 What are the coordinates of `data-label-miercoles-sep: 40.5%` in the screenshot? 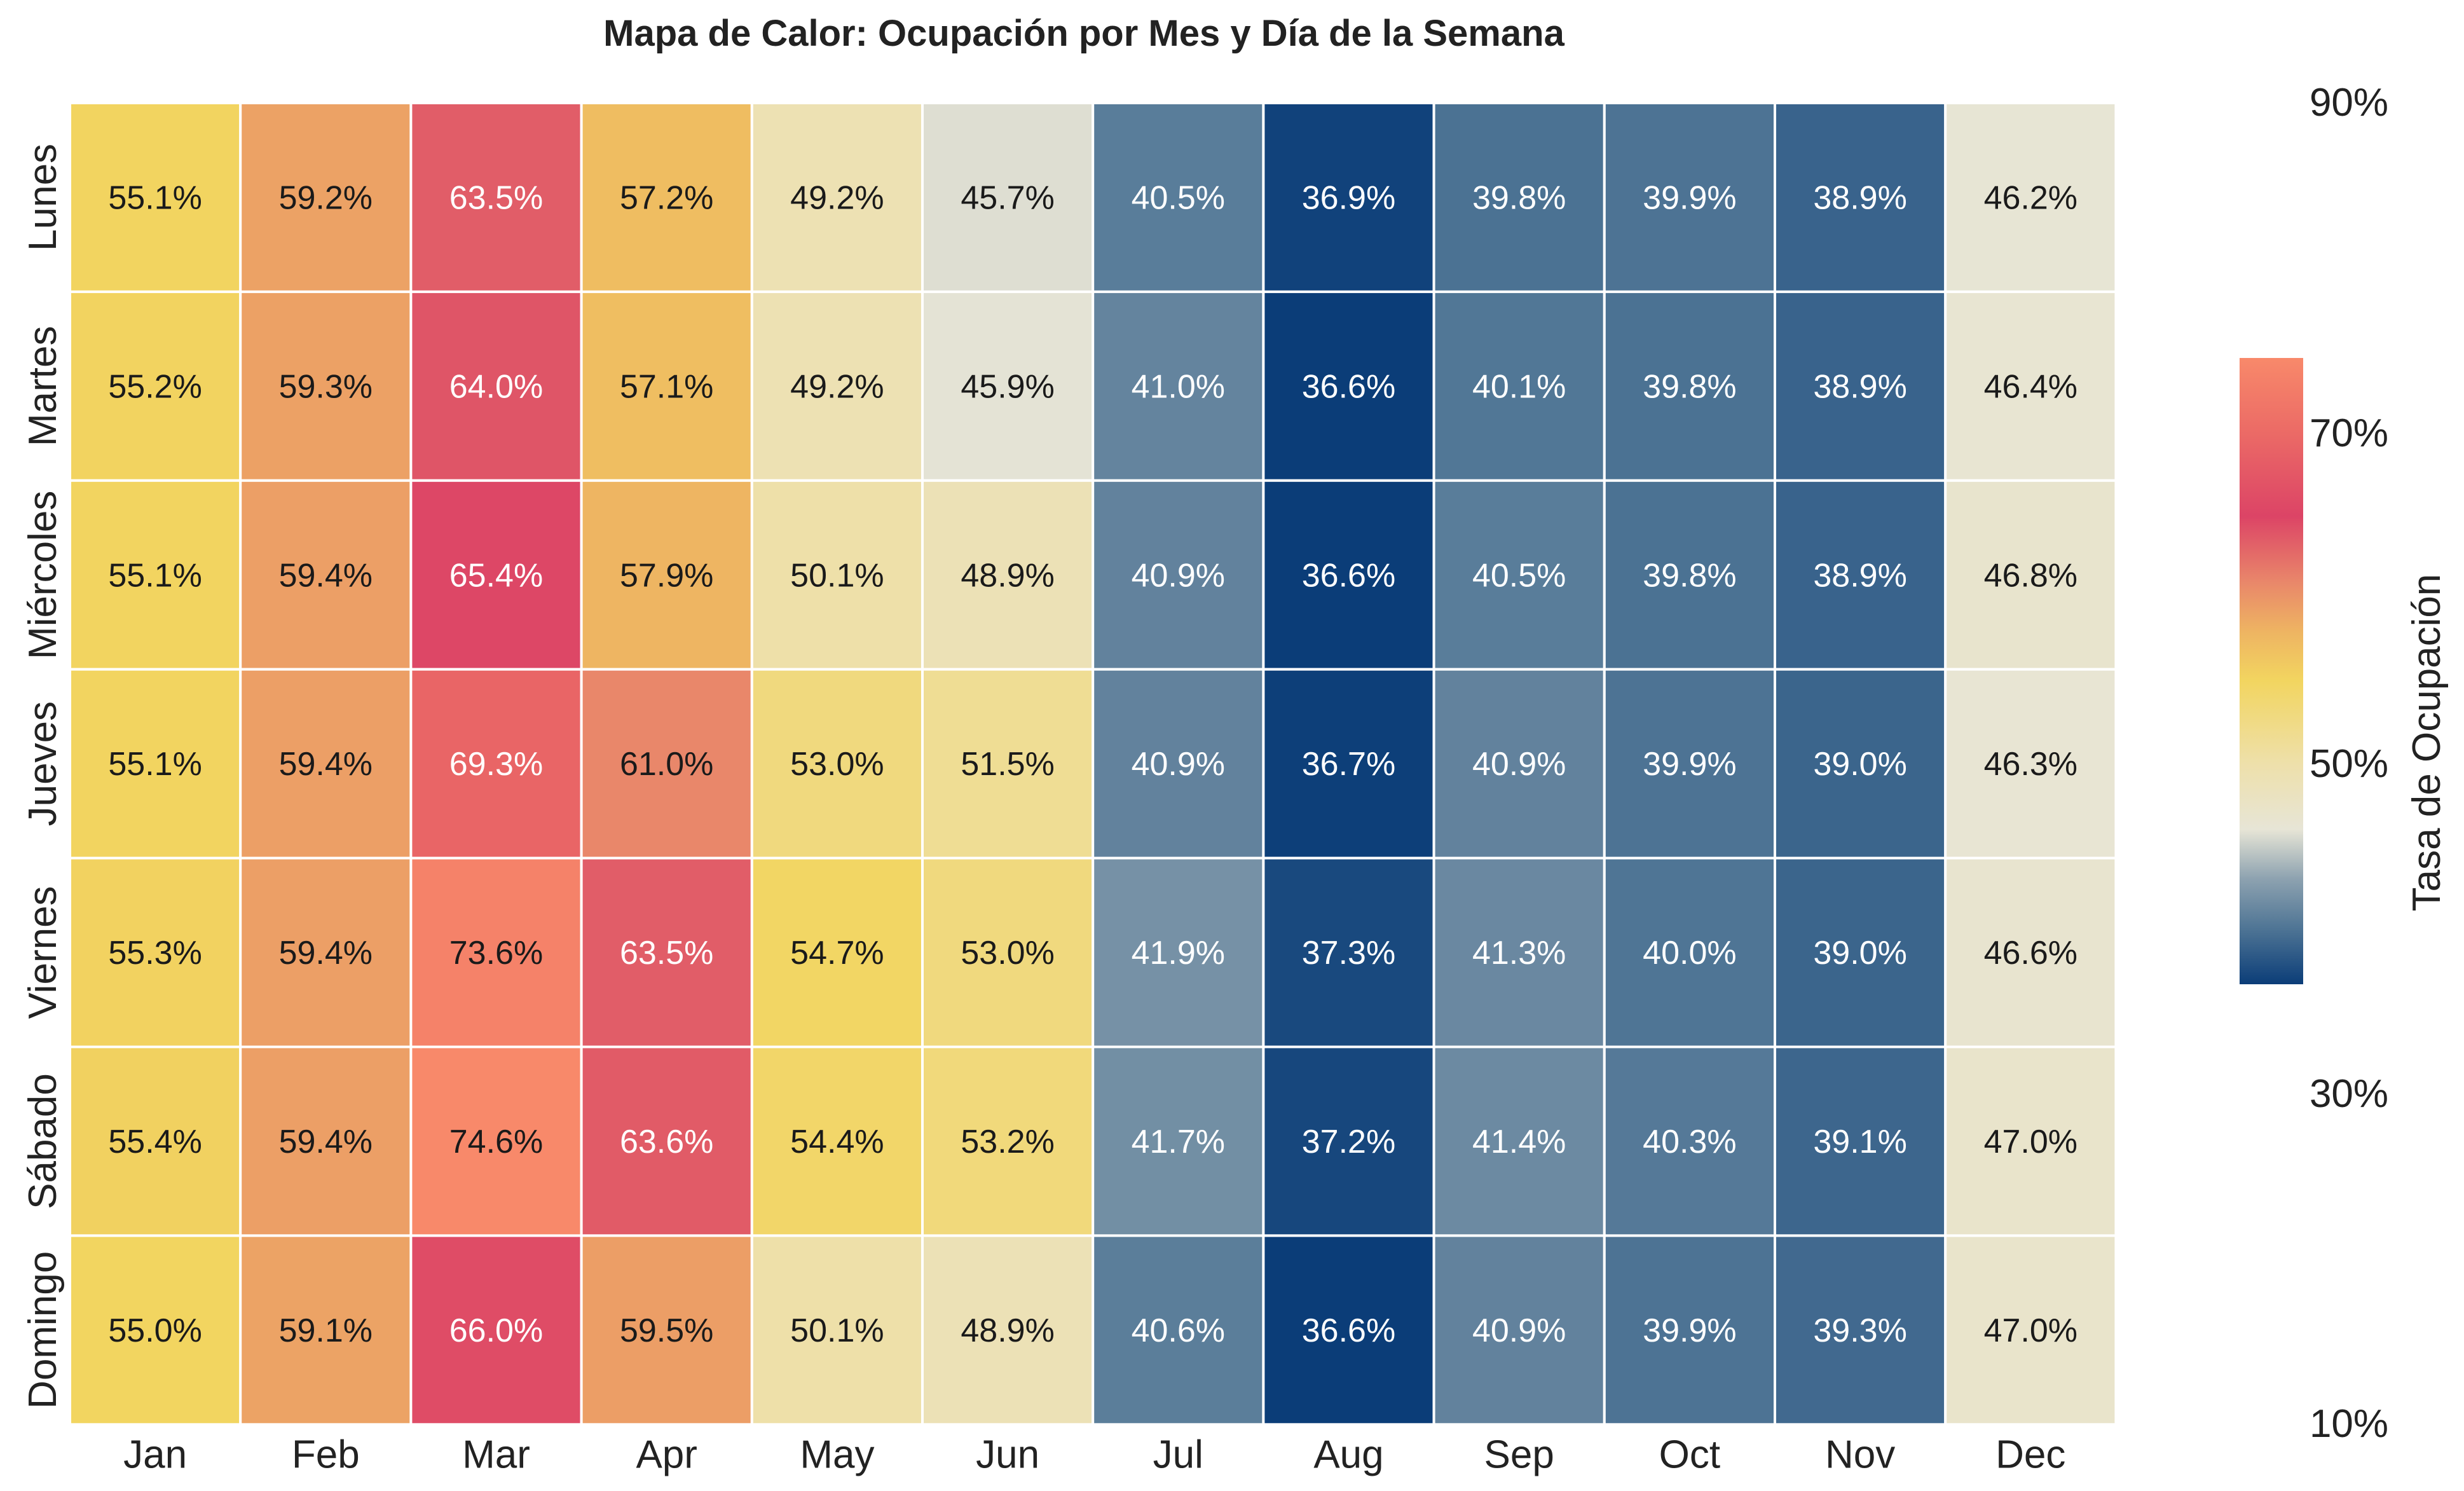 It's located at (1519, 576).